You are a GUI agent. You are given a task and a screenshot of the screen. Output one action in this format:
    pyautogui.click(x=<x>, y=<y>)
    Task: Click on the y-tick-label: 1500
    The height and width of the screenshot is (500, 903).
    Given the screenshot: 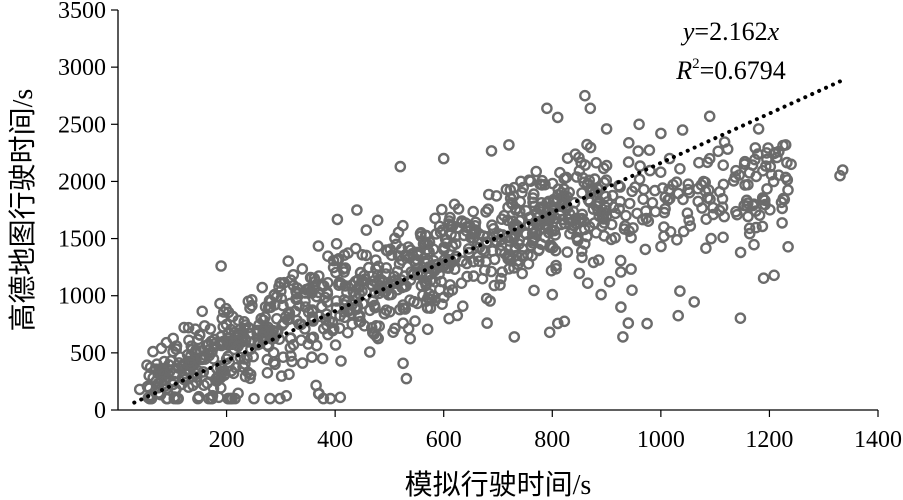 What is the action you would take?
    pyautogui.click(x=82, y=240)
    